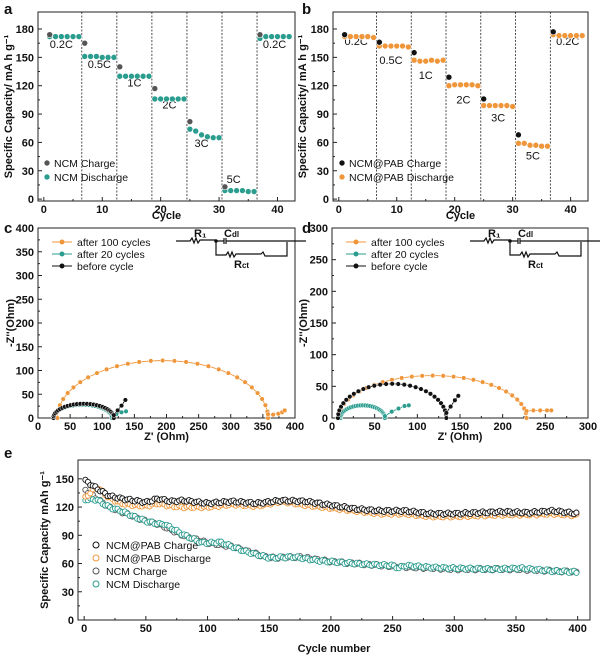  Describe the element at coordinates (169, 105) in the screenshot. I see `rate-label: 2C` at that location.